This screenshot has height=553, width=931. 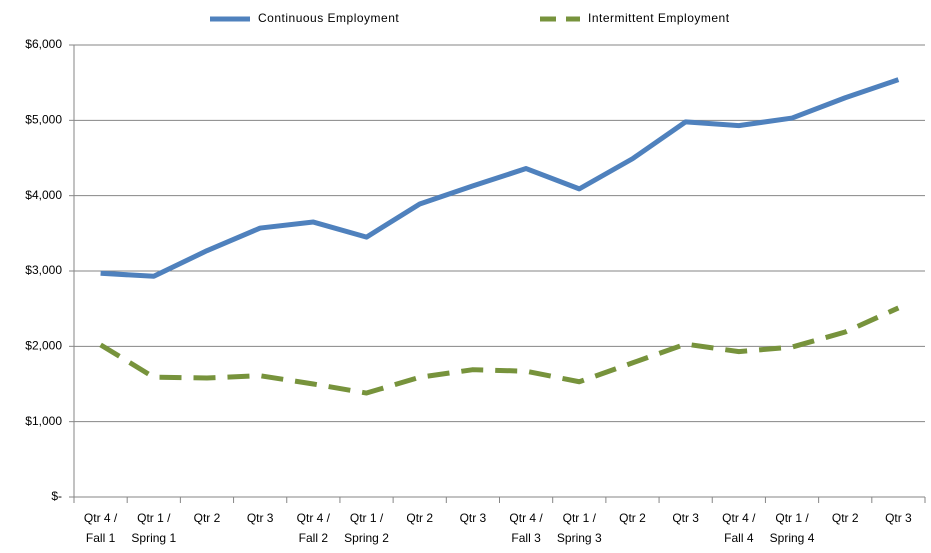 I want to click on y-tick-label: $3,000, so click(x=43, y=270).